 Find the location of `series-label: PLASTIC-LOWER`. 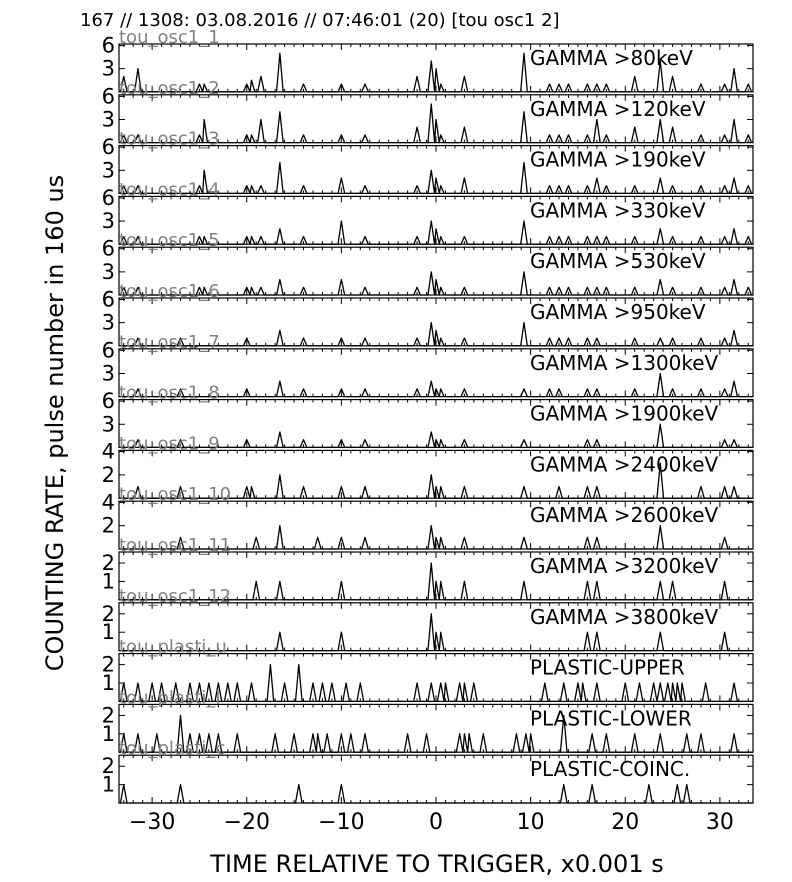

series-label: PLASTIC-LOWER is located at coordinates (611, 718).